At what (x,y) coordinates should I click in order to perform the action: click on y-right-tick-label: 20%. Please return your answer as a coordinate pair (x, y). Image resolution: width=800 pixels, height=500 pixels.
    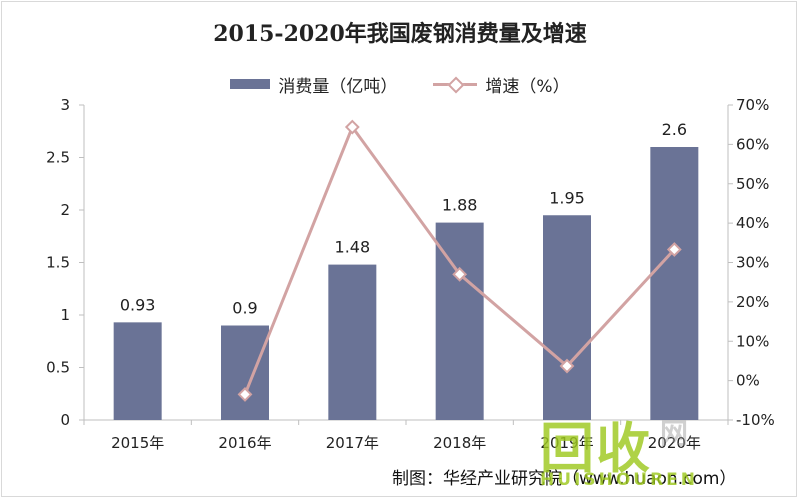
    Looking at the image, I should click on (752, 302).